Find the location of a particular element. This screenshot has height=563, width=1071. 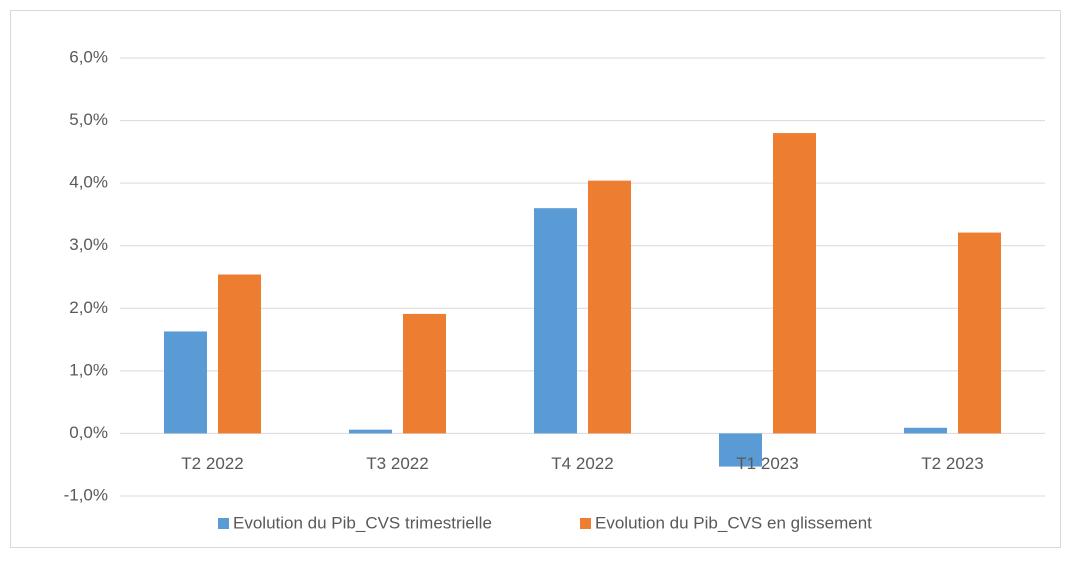

x-tick-label: T2 2023 is located at coordinates (952, 463).